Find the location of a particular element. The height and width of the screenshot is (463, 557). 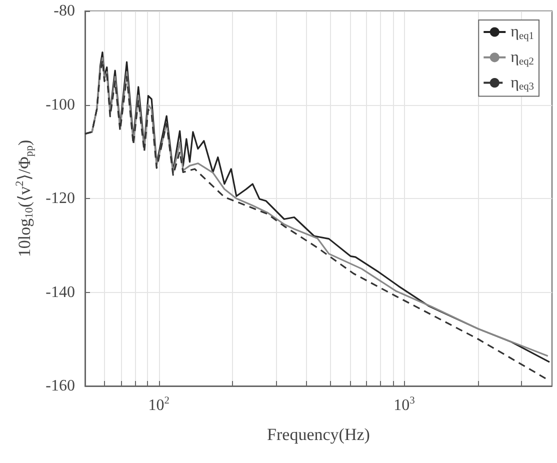

y-tick-label: -120 is located at coordinates (60, 198).